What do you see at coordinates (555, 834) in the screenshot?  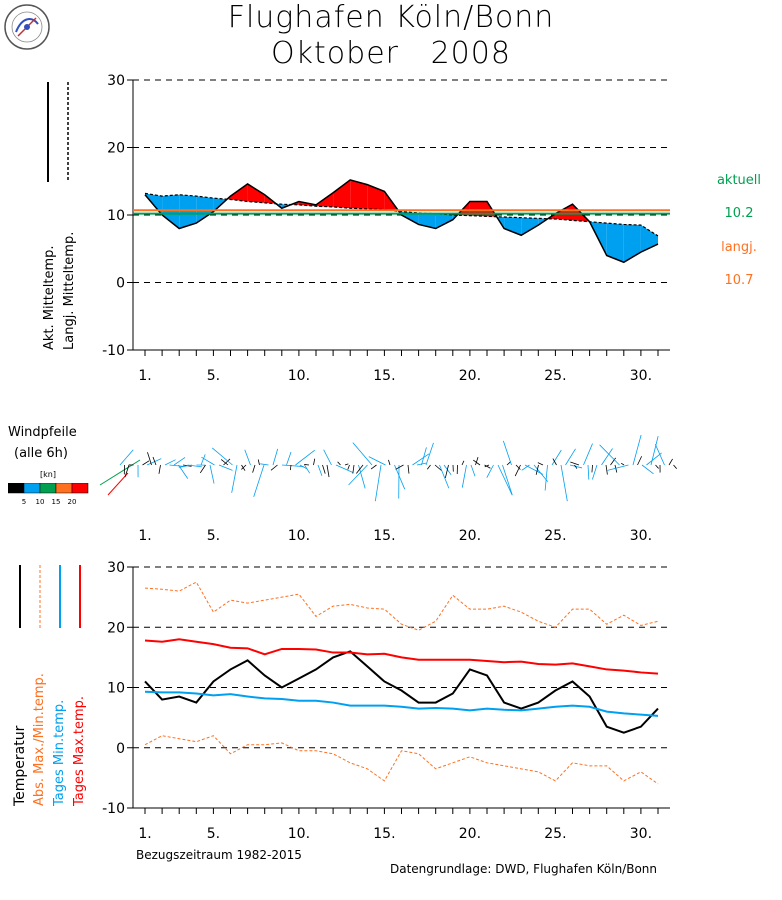 I see `temp-x-tick-label: 25.` at bounding box center [555, 834].